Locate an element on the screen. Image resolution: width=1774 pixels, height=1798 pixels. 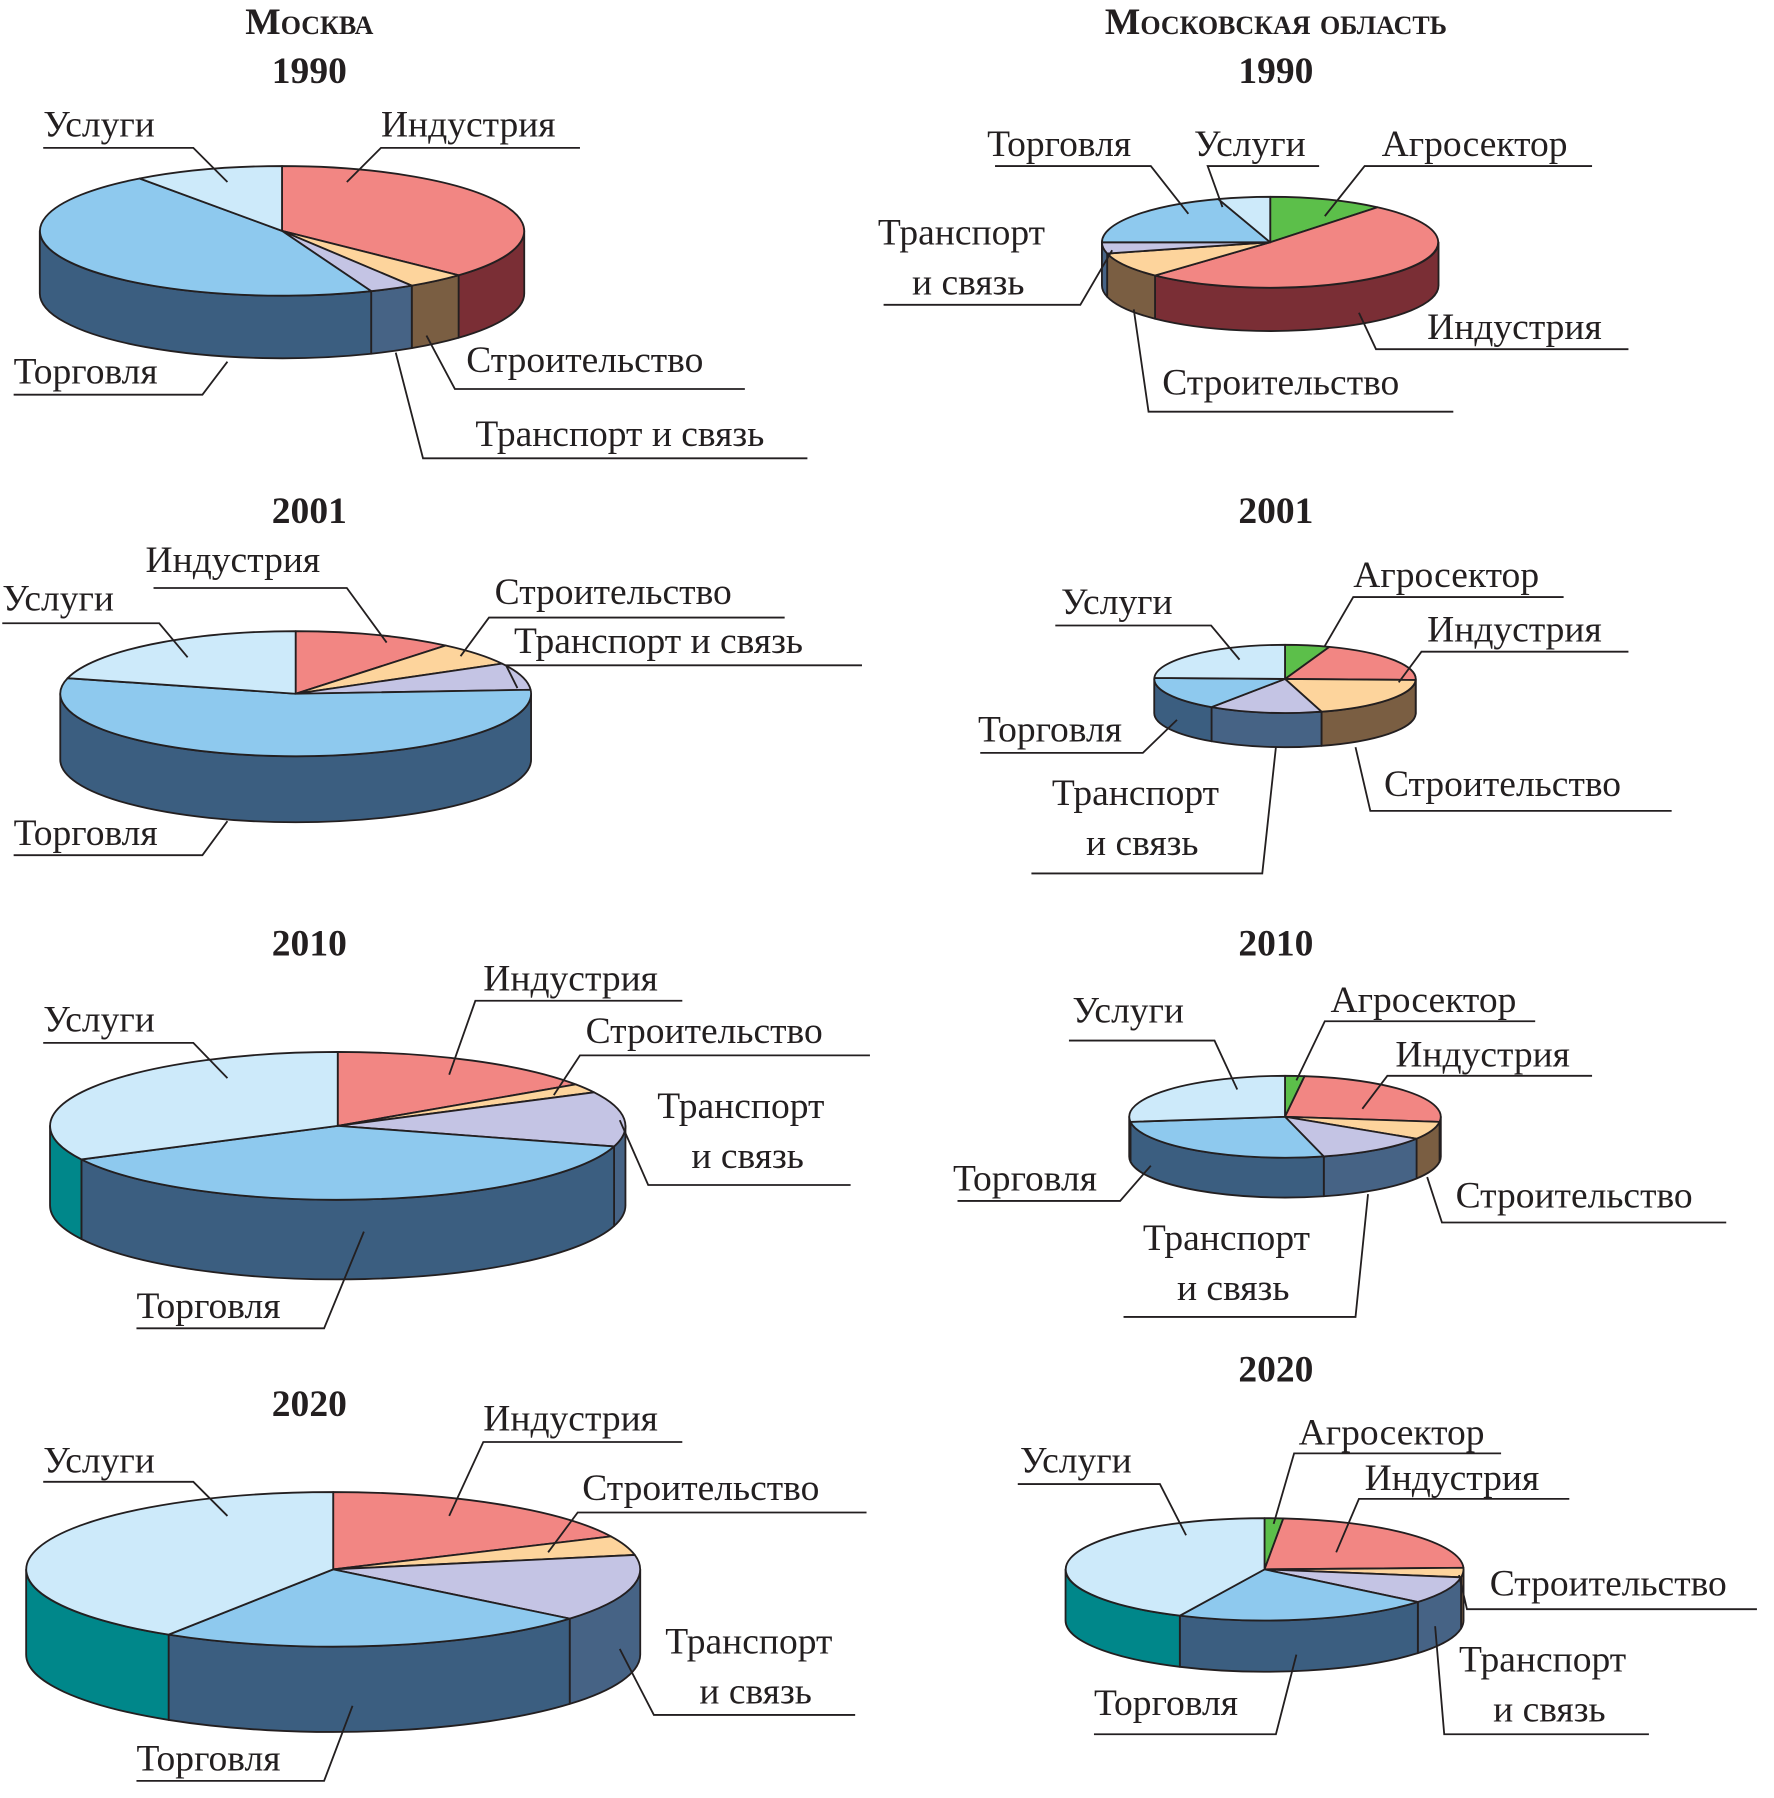
side-services is located at coordinates (1130, 1139).